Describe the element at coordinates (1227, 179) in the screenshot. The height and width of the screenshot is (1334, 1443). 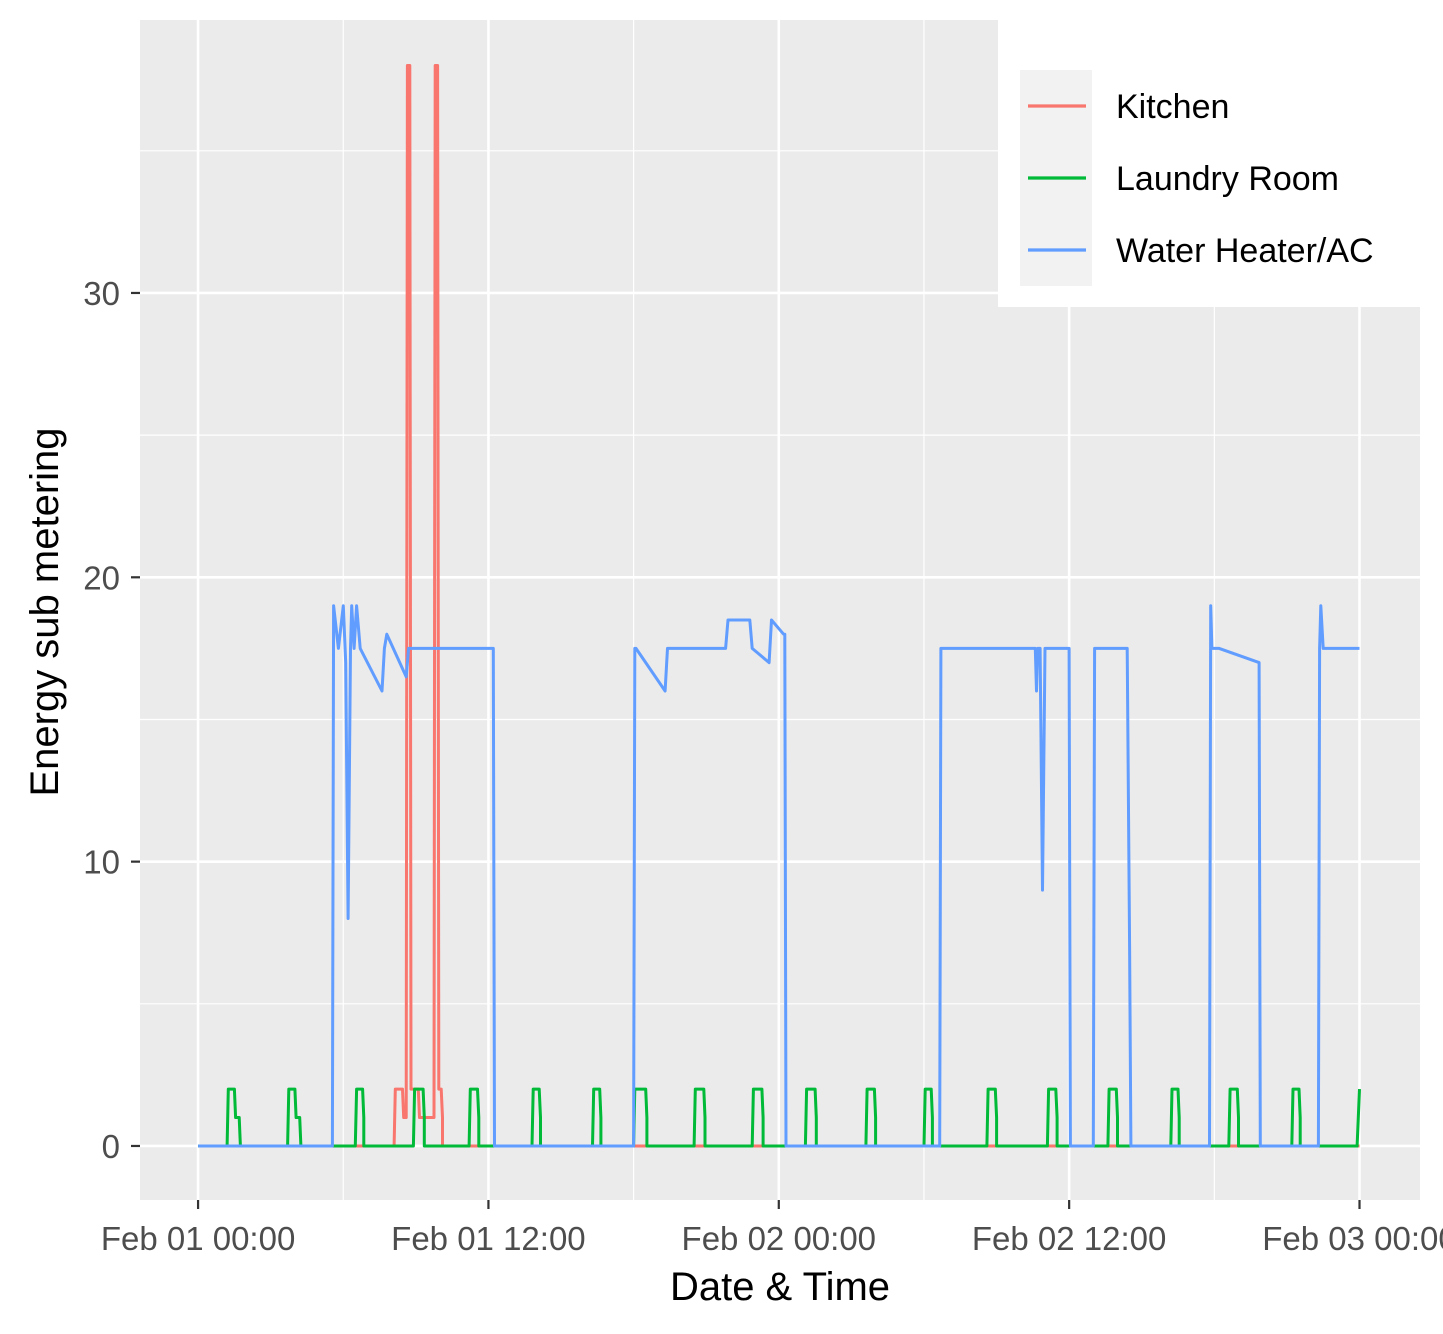
I see `legend-label: Laundry Room` at that location.